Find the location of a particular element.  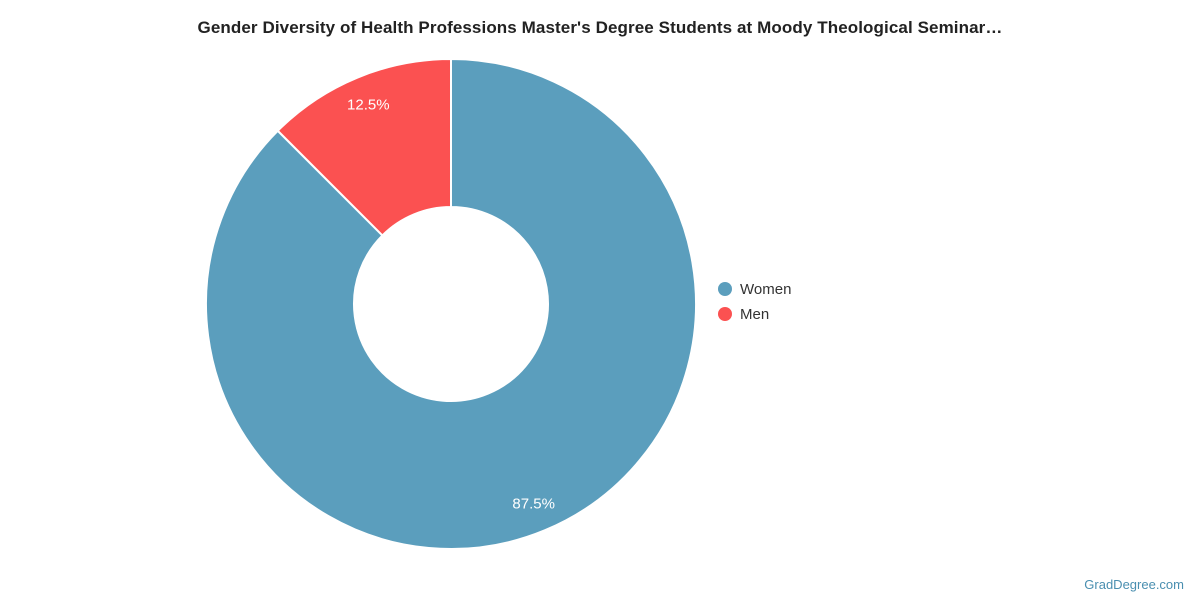

slice-men is located at coordinates (364, 147).